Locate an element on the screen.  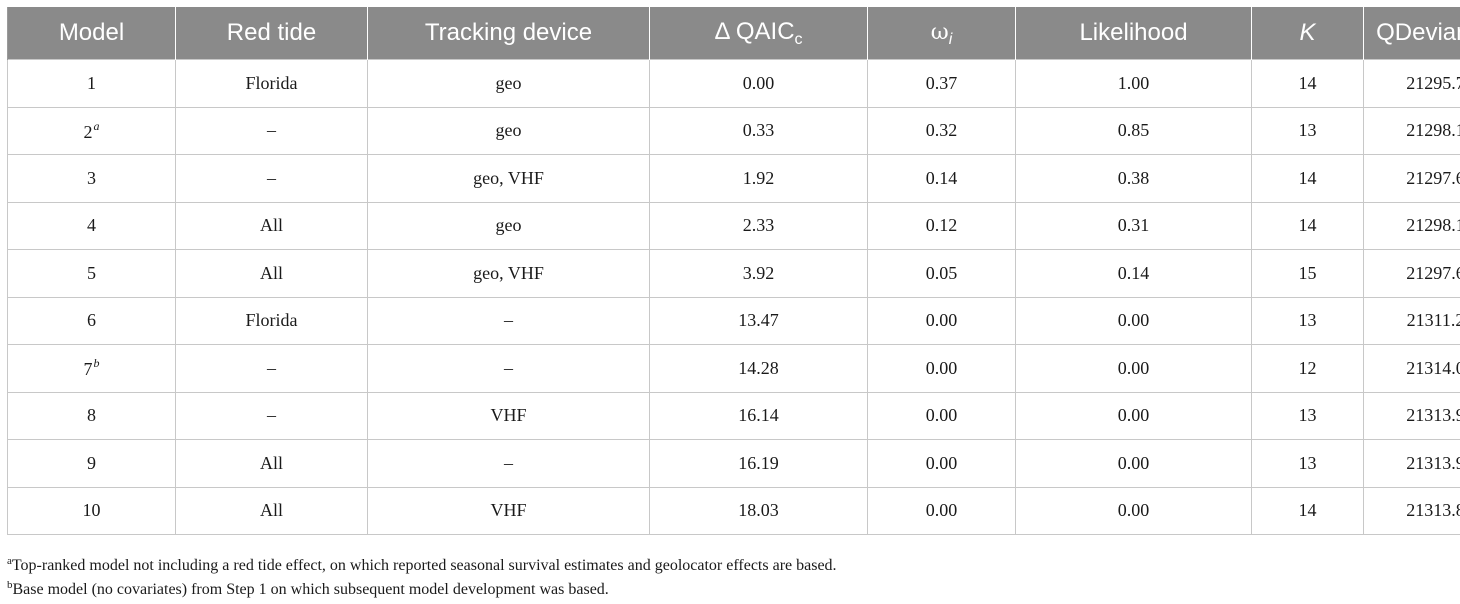
header-likelihood: Likelihood is located at coordinates (1133, 33).